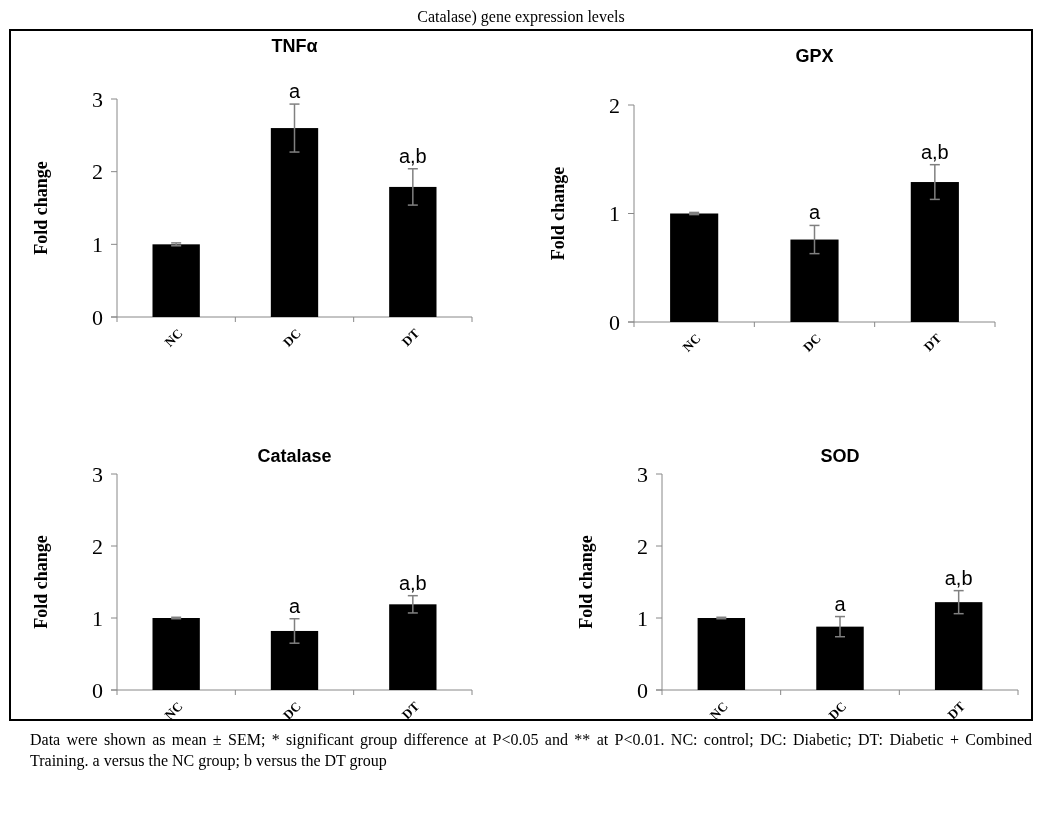  I want to click on chart-title: GPX, so click(814, 56).